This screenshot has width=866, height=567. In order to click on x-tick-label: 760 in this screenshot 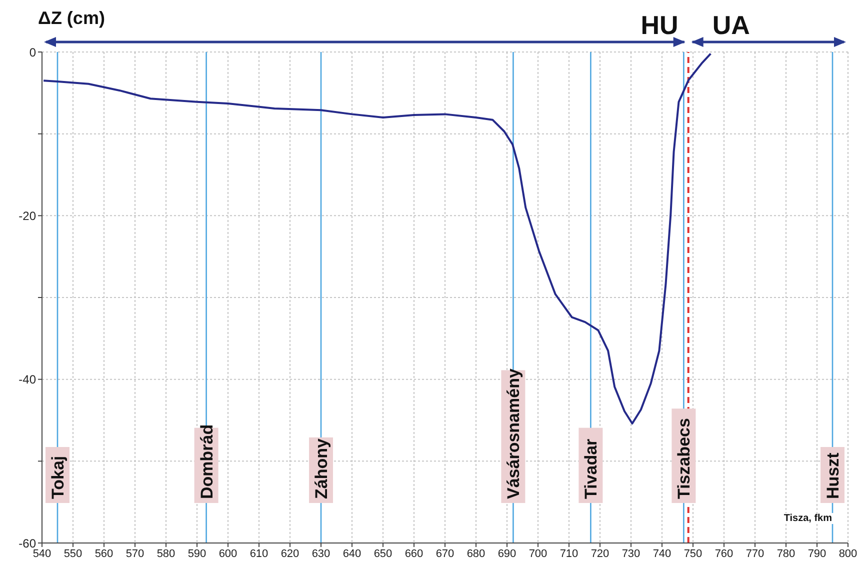, I will do `click(724, 554)`.